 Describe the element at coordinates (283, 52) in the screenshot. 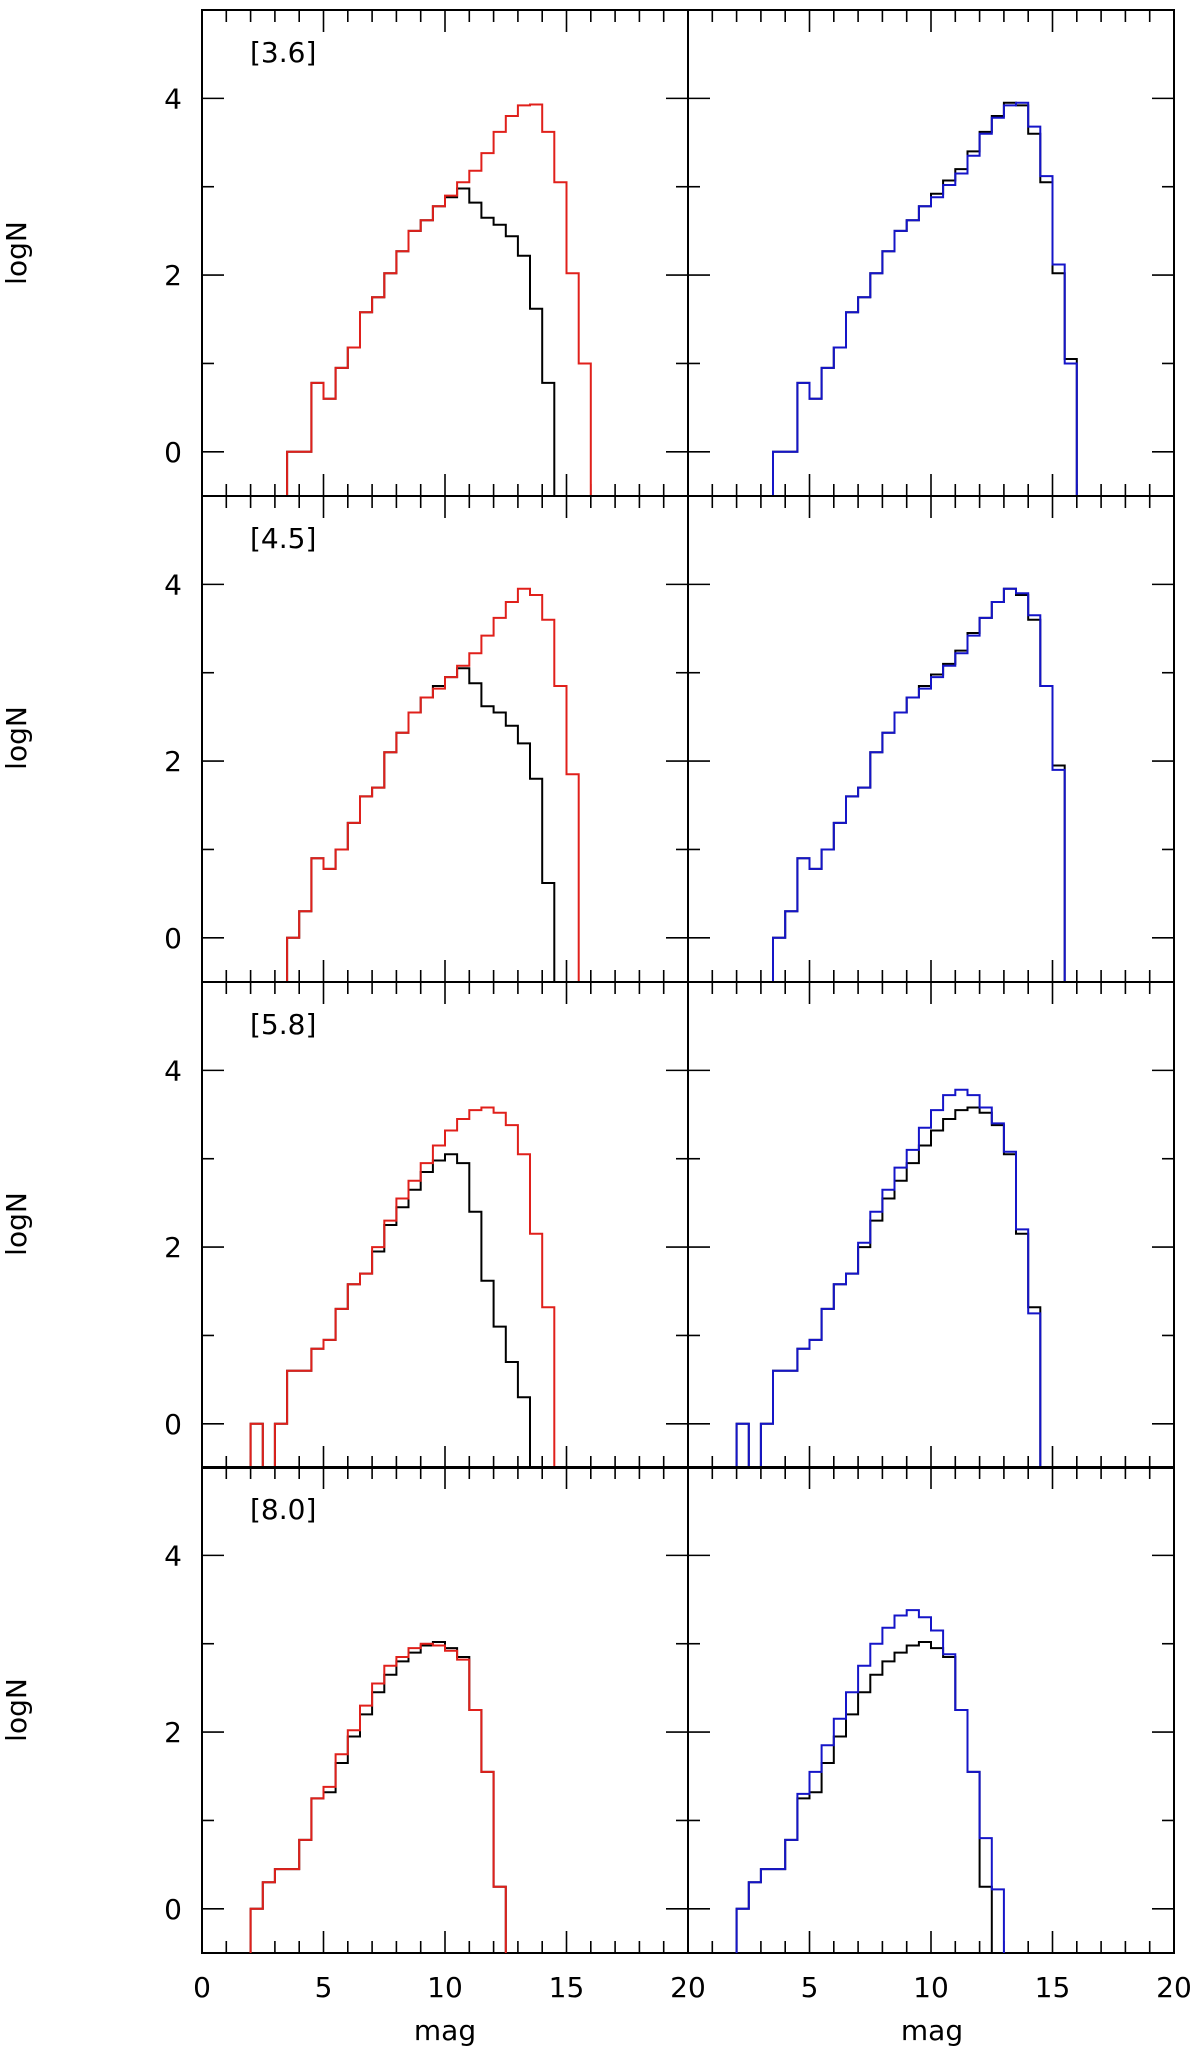

I see `band-label: [3.6]` at that location.